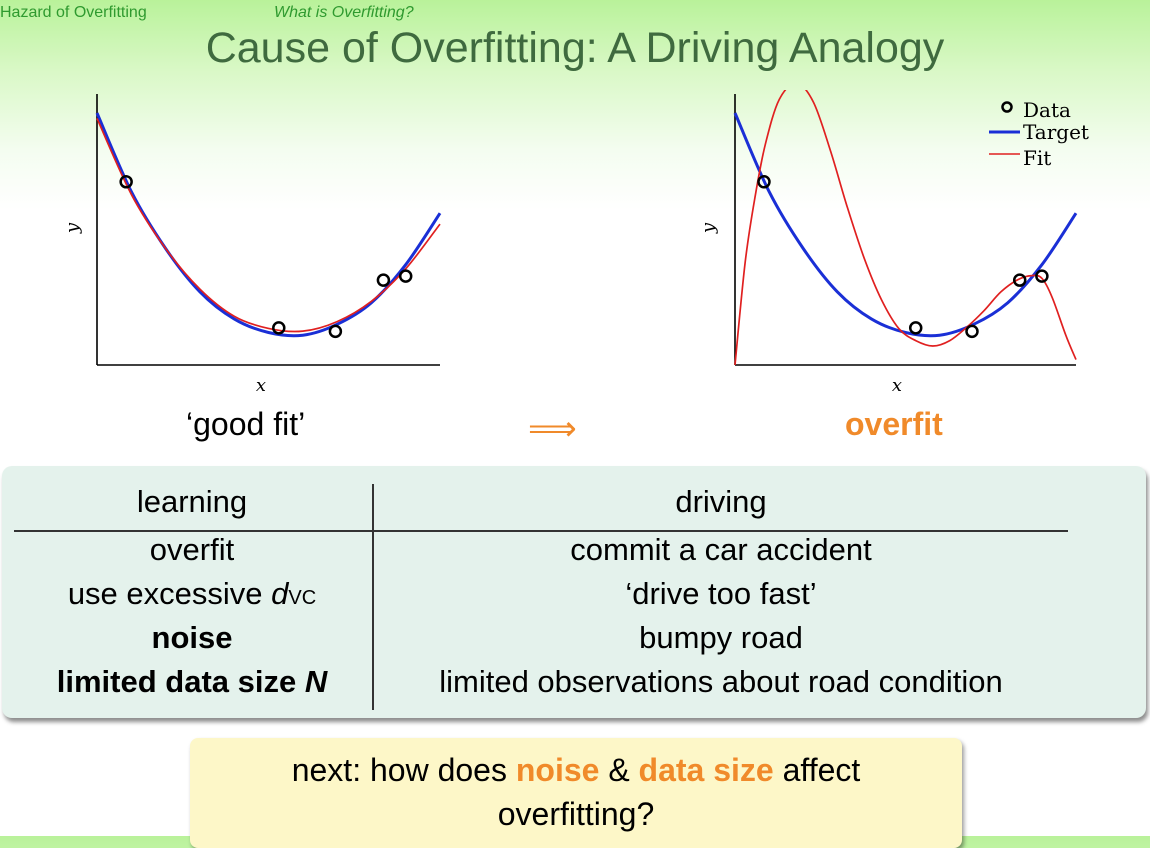 The width and height of the screenshot is (1150, 848). Describe the element at coordinates (180, 681) in the screenshot. I see `cell-text: limited data size` at that location.